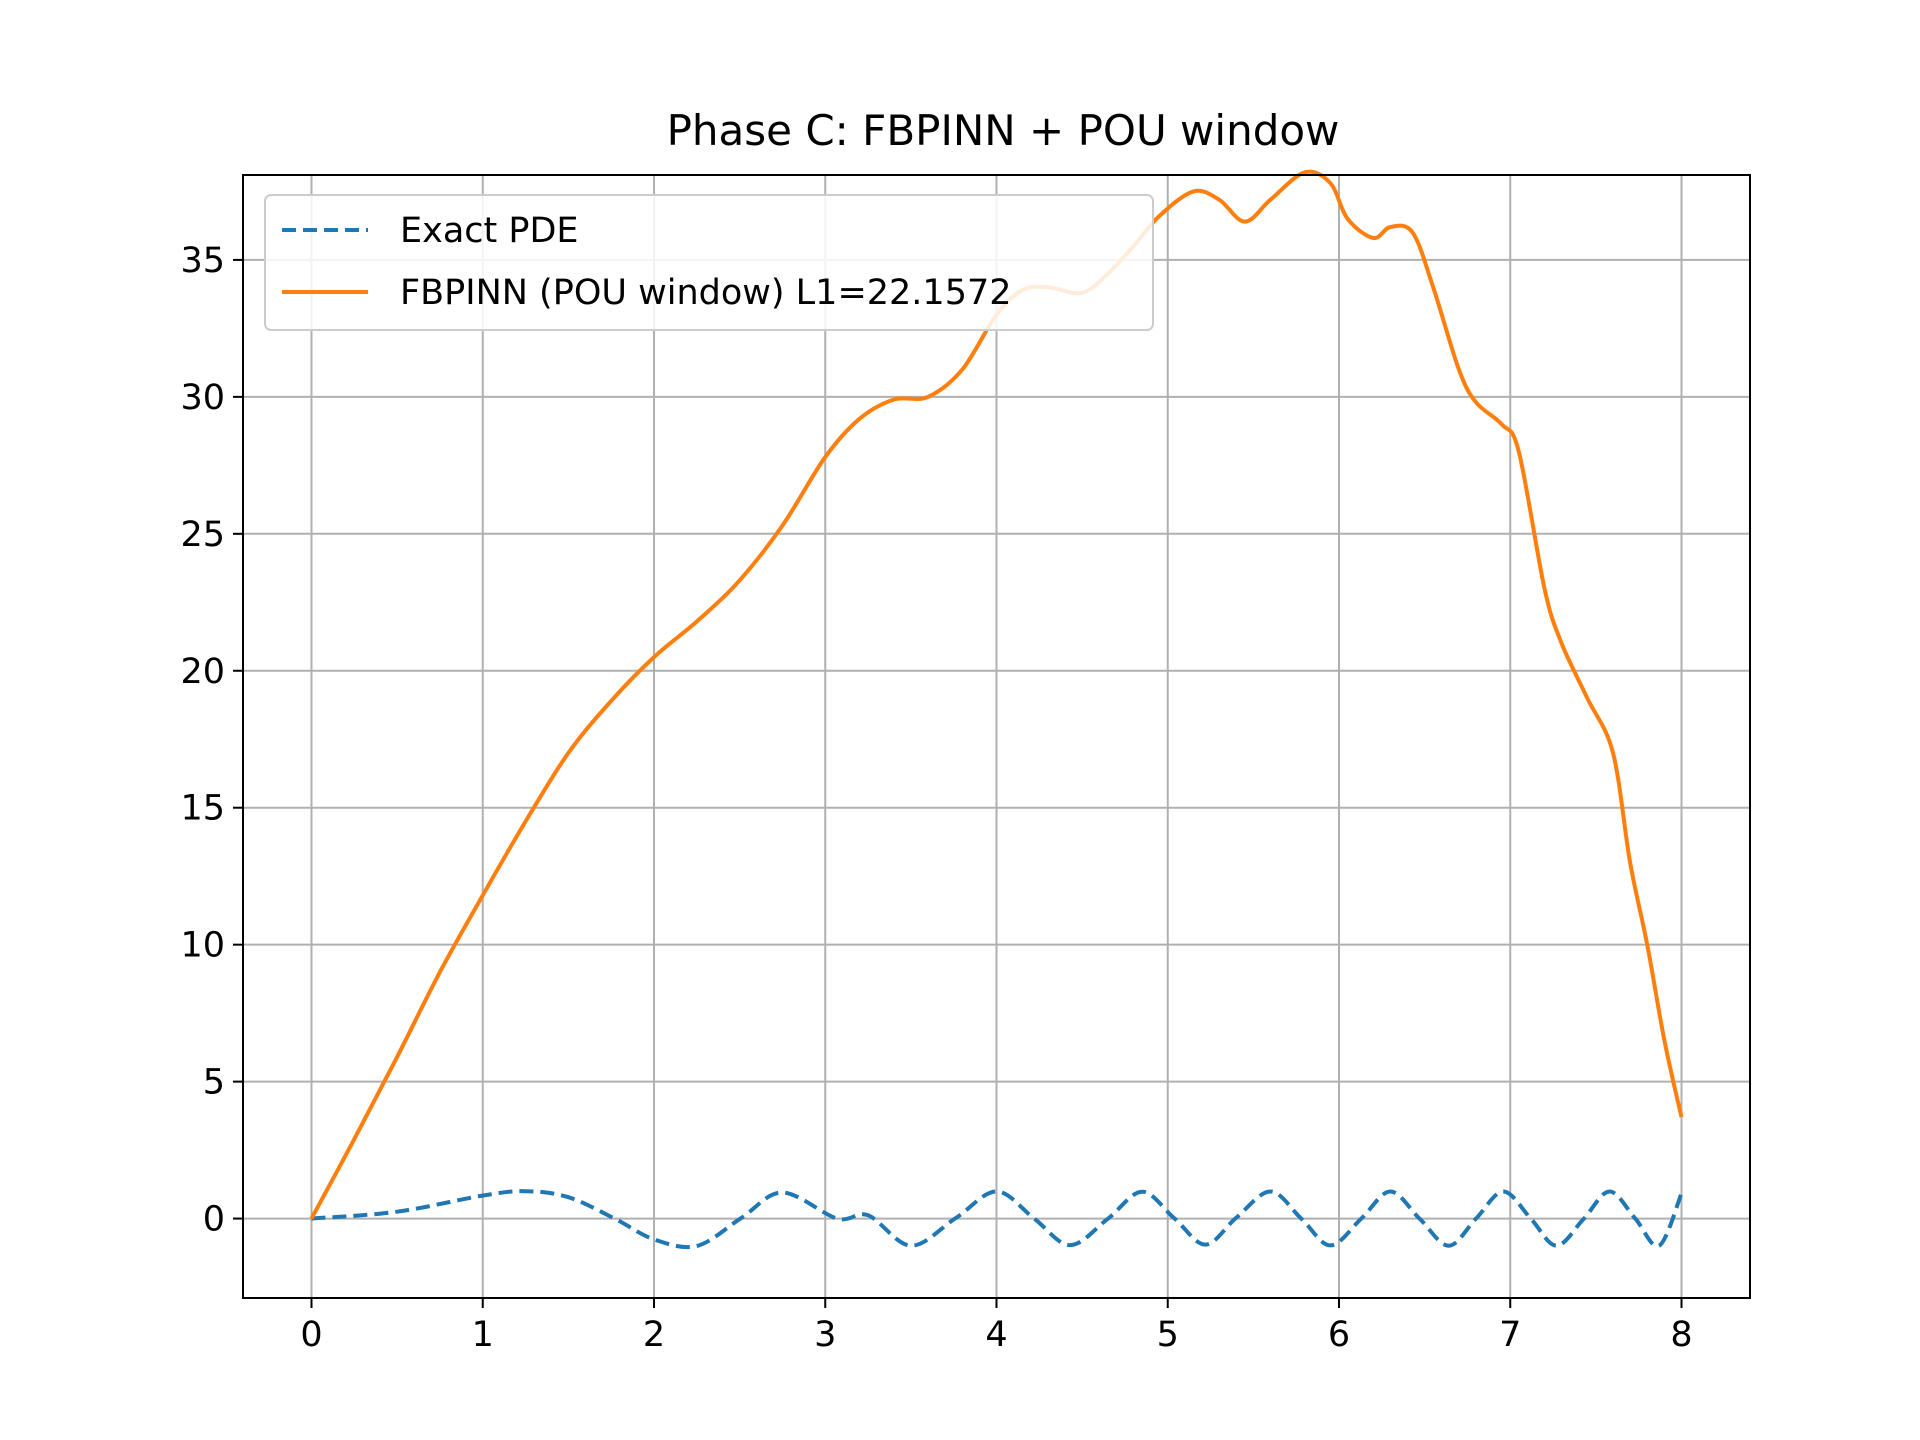 Image resolution: width=1920 pixels, height=1440 pixels. What do you see at coordinates (996, 1335) in the screenshot?
I see `x-tick-label: 4` at bounding box center [996, 1335].